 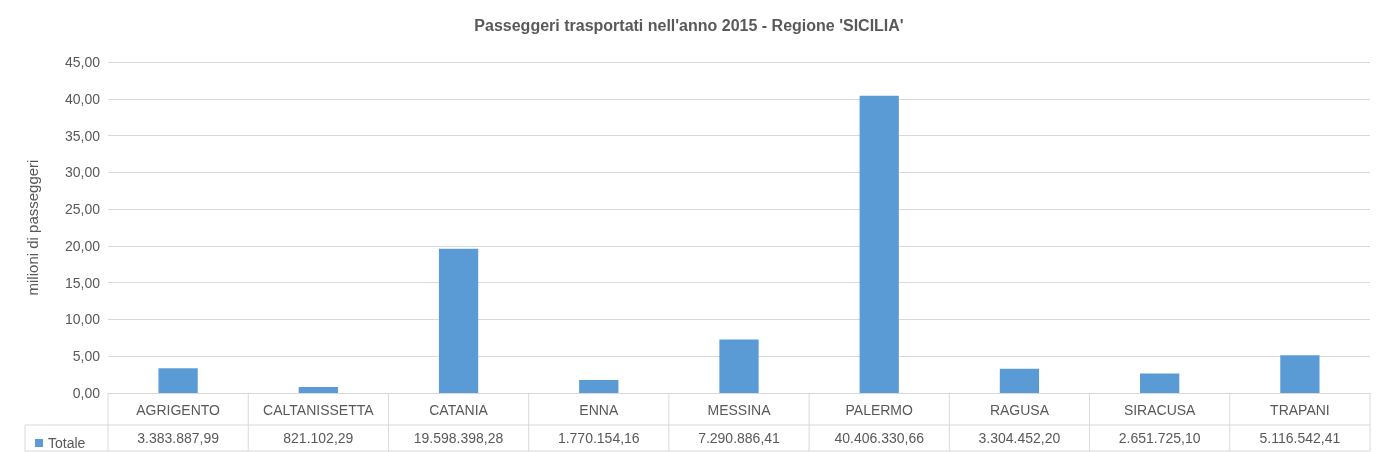 What do you see at coordinates (82, 98) in the screenshot?
I see `y-tick-label: 40,00` at bounding box center [82, 98].